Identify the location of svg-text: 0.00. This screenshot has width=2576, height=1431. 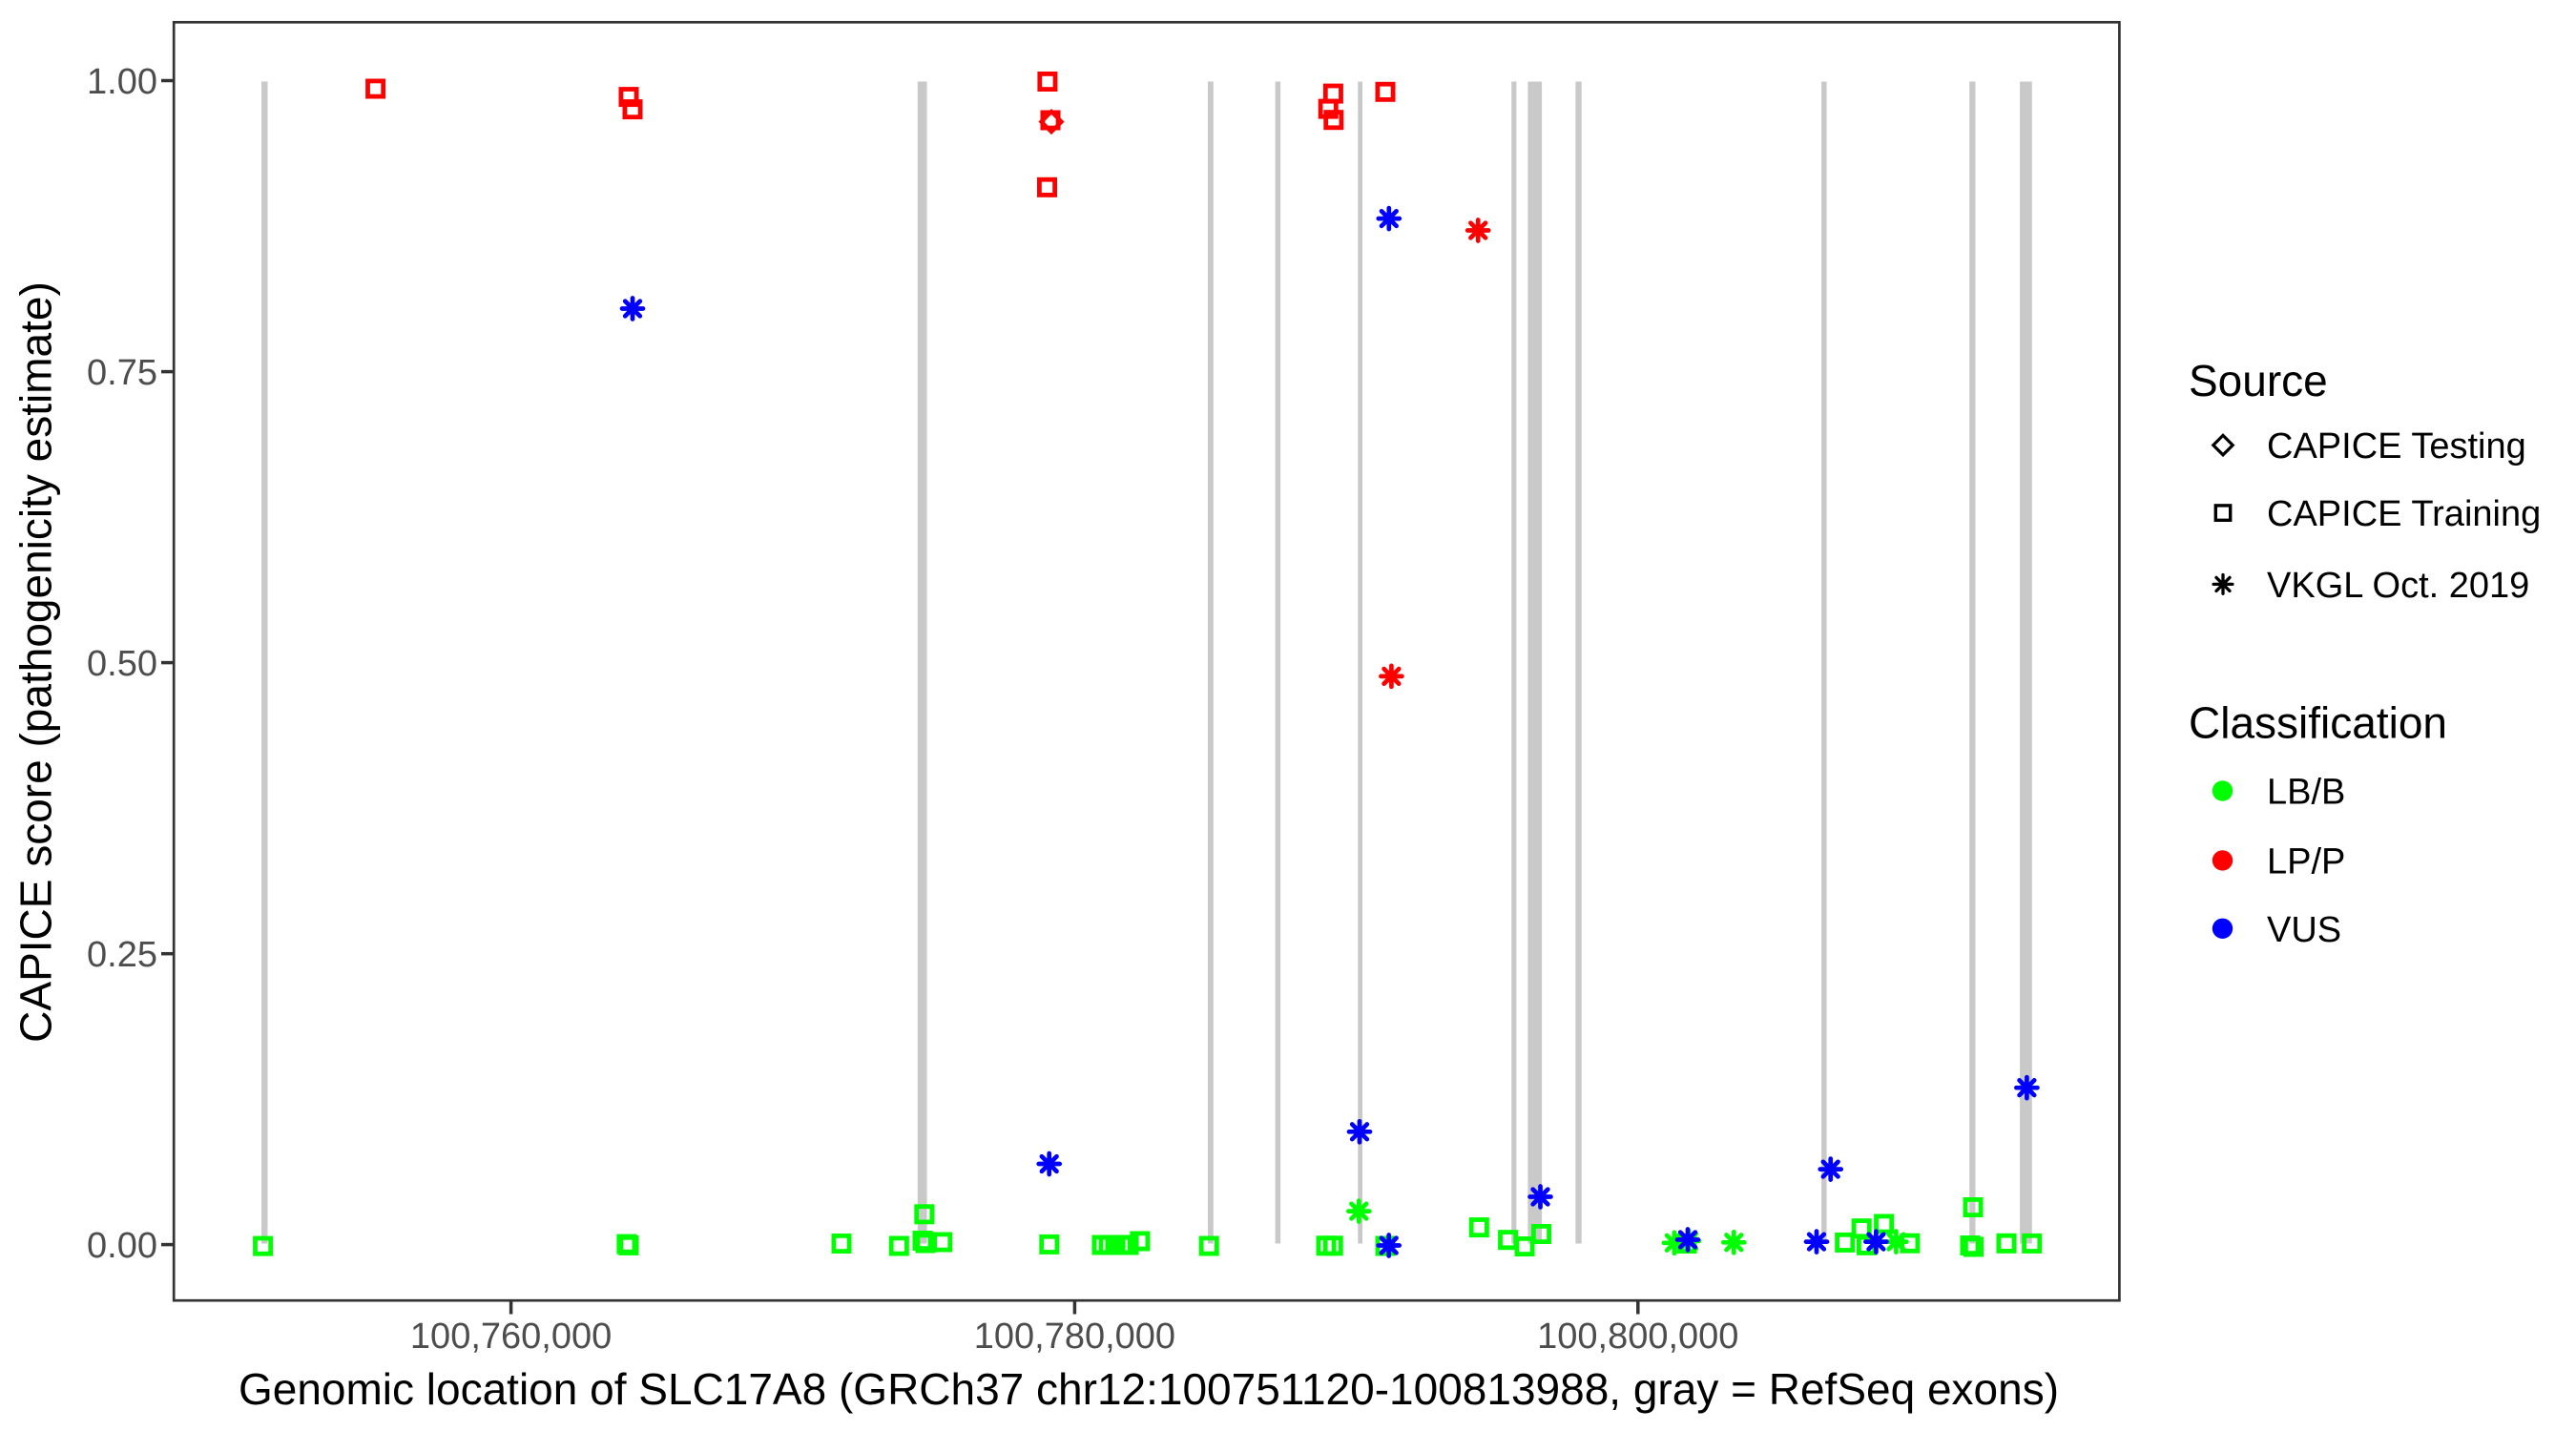
(122, 1246).